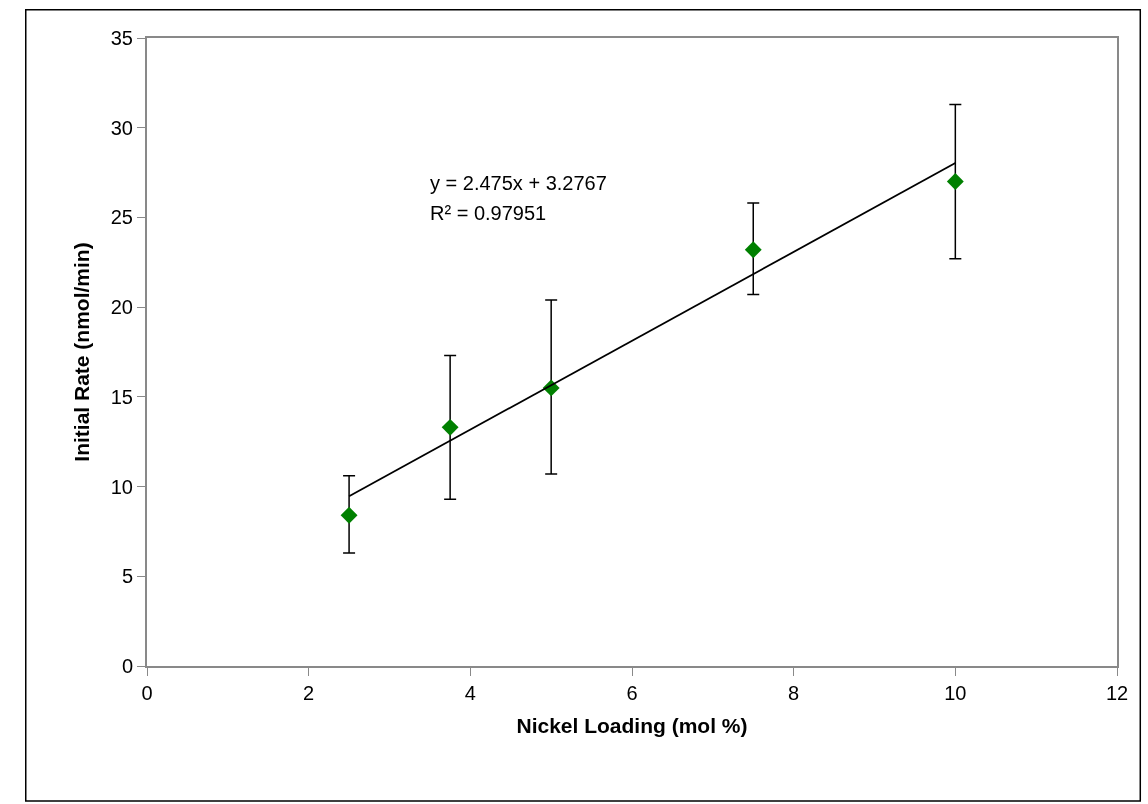  What do you see at coordinates (121, 38) in the screenshot?
I see `y-tick-label: 35` at bounding box center [121, 38].